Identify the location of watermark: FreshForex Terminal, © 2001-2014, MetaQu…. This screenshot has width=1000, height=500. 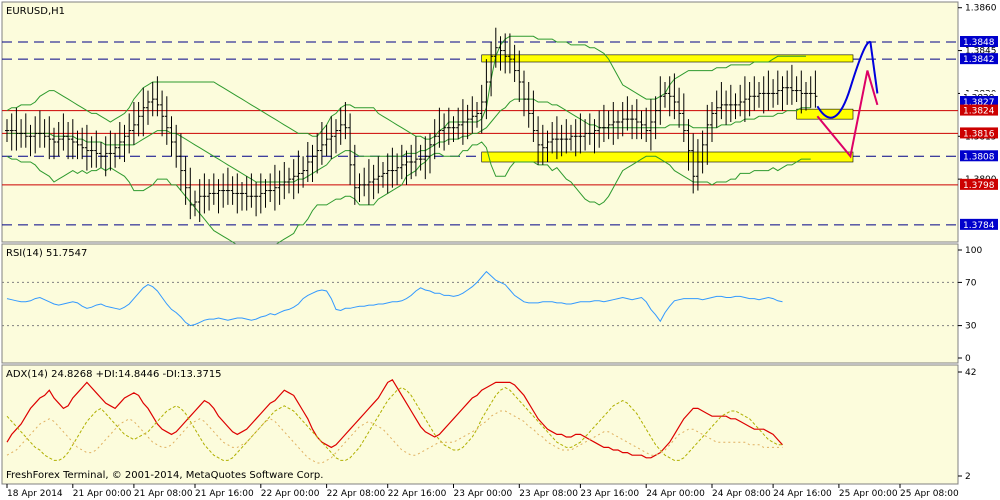
(164, 475).